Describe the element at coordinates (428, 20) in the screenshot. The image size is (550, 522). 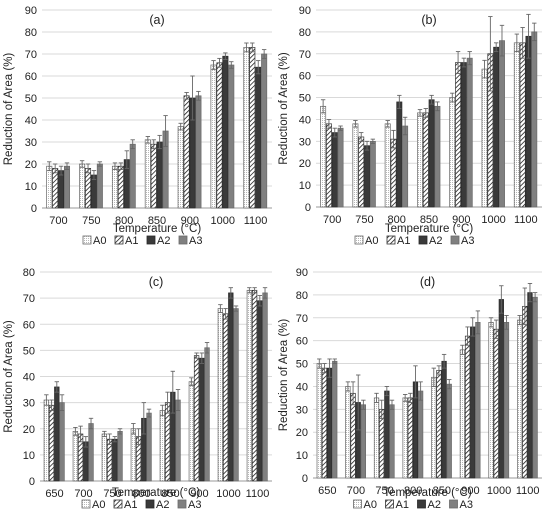
I see `panel-label: (b)` at that location.